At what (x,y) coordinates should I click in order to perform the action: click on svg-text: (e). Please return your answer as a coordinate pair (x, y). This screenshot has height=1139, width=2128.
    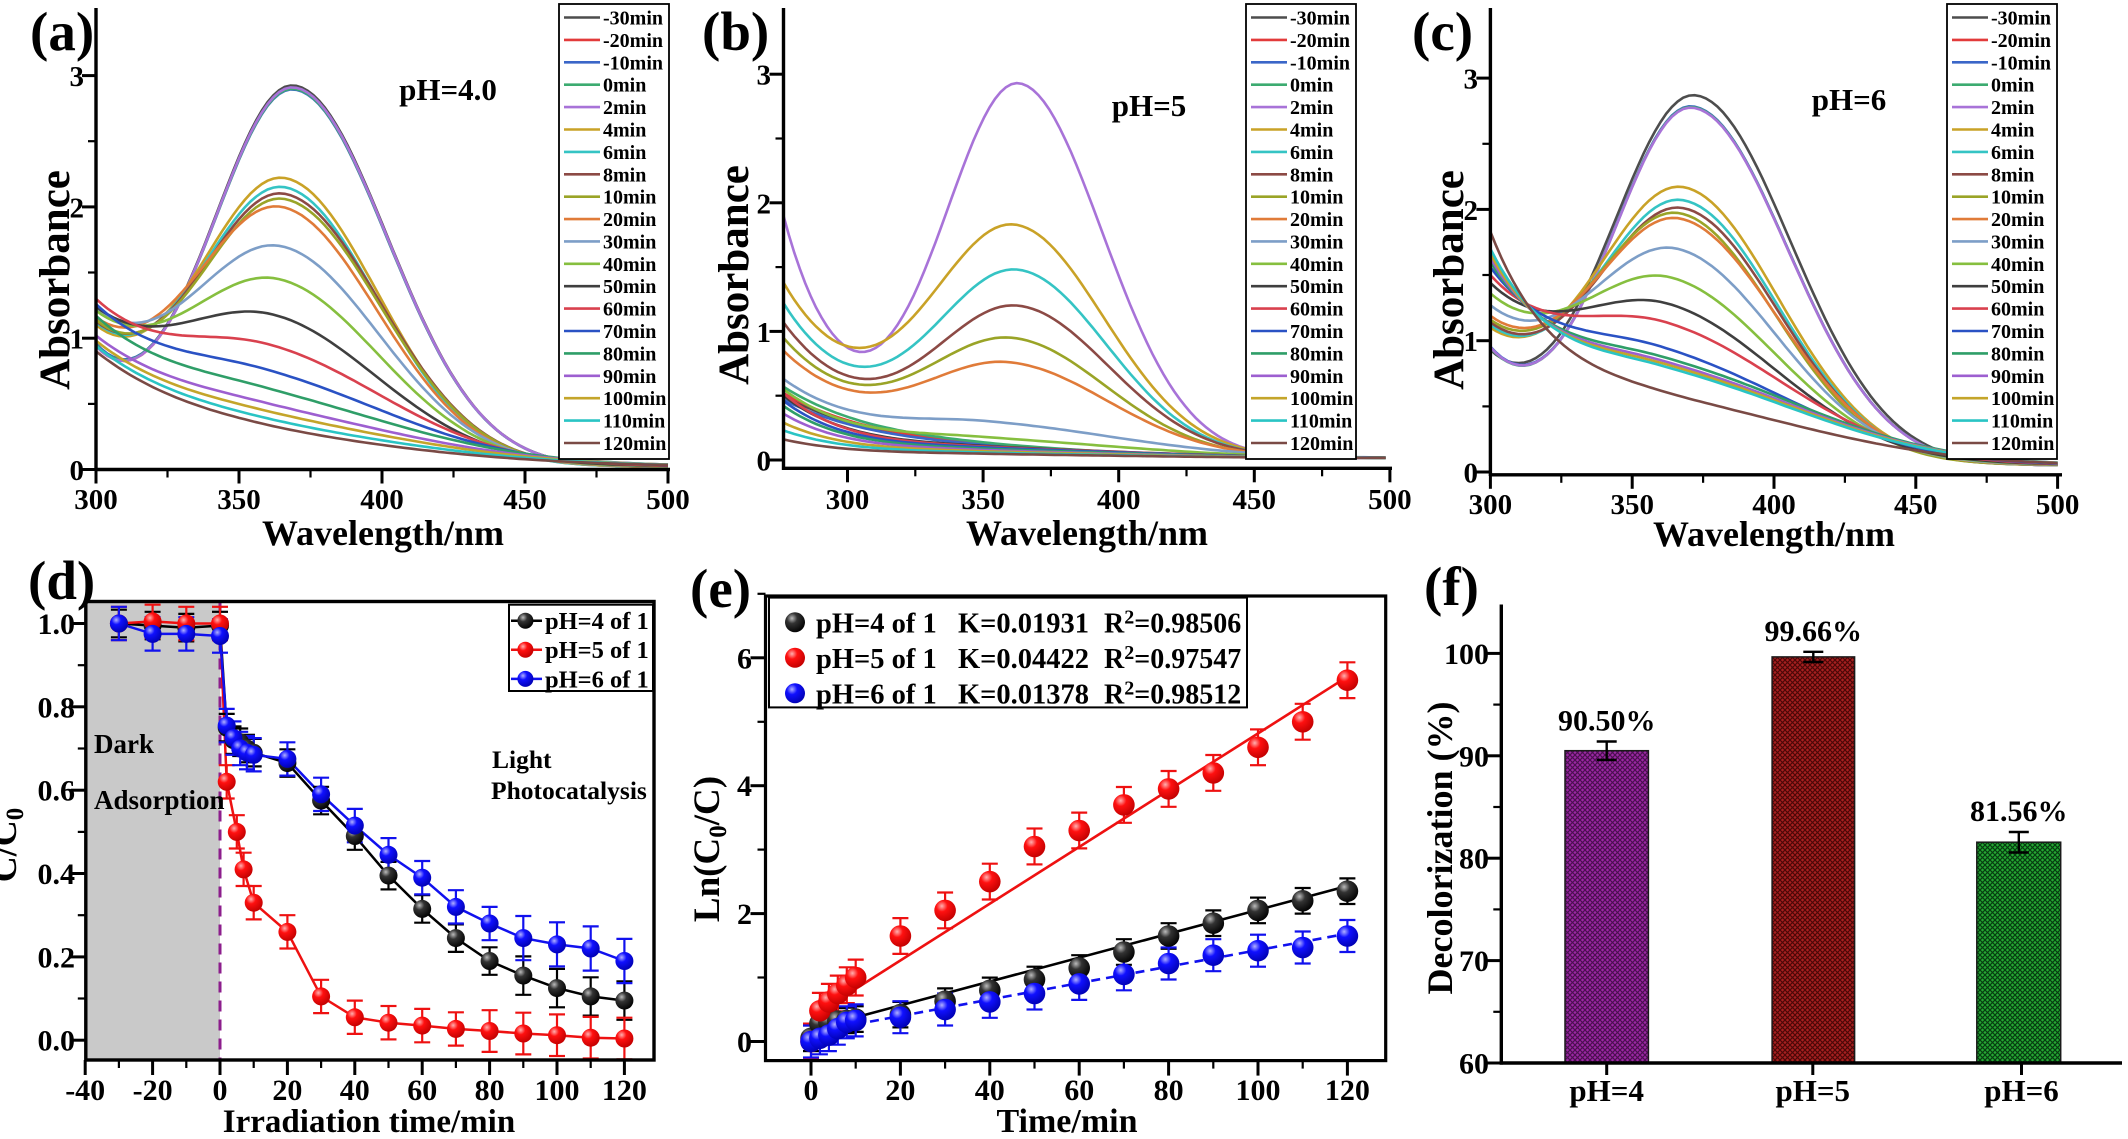
    Looking at the image, I should click on (720, 588).